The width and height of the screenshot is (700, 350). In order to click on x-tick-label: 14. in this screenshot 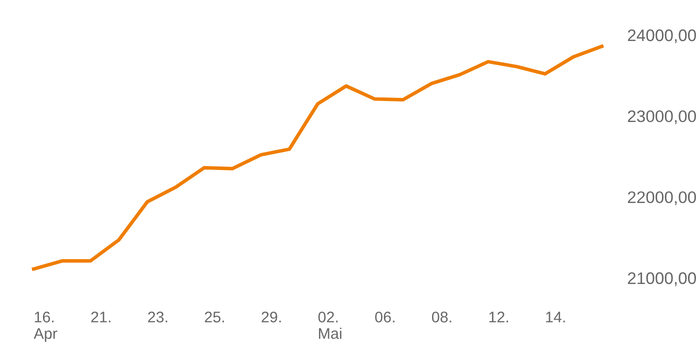, I will do `click(555, 317)`.